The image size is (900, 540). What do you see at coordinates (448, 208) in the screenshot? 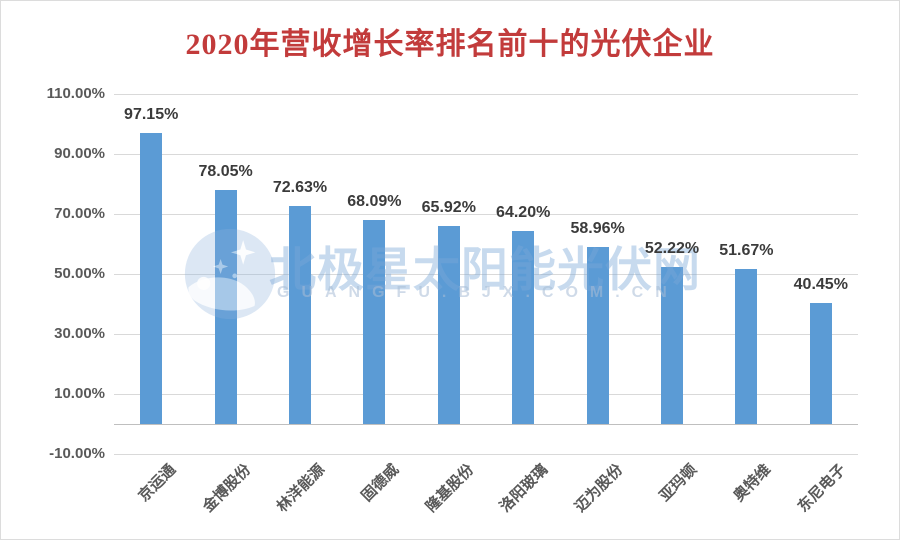
I see `value-label: 65.92%` at bounding box center [448, 208].